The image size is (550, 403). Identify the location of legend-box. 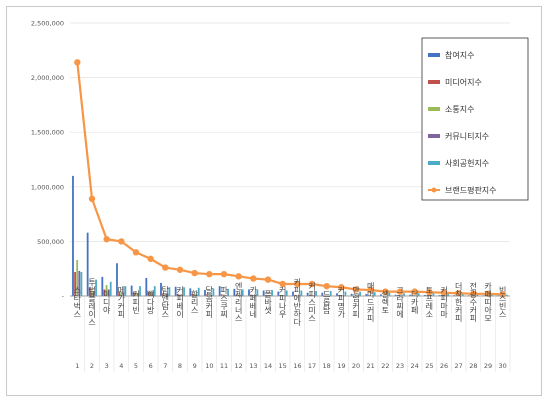
(475, 119).